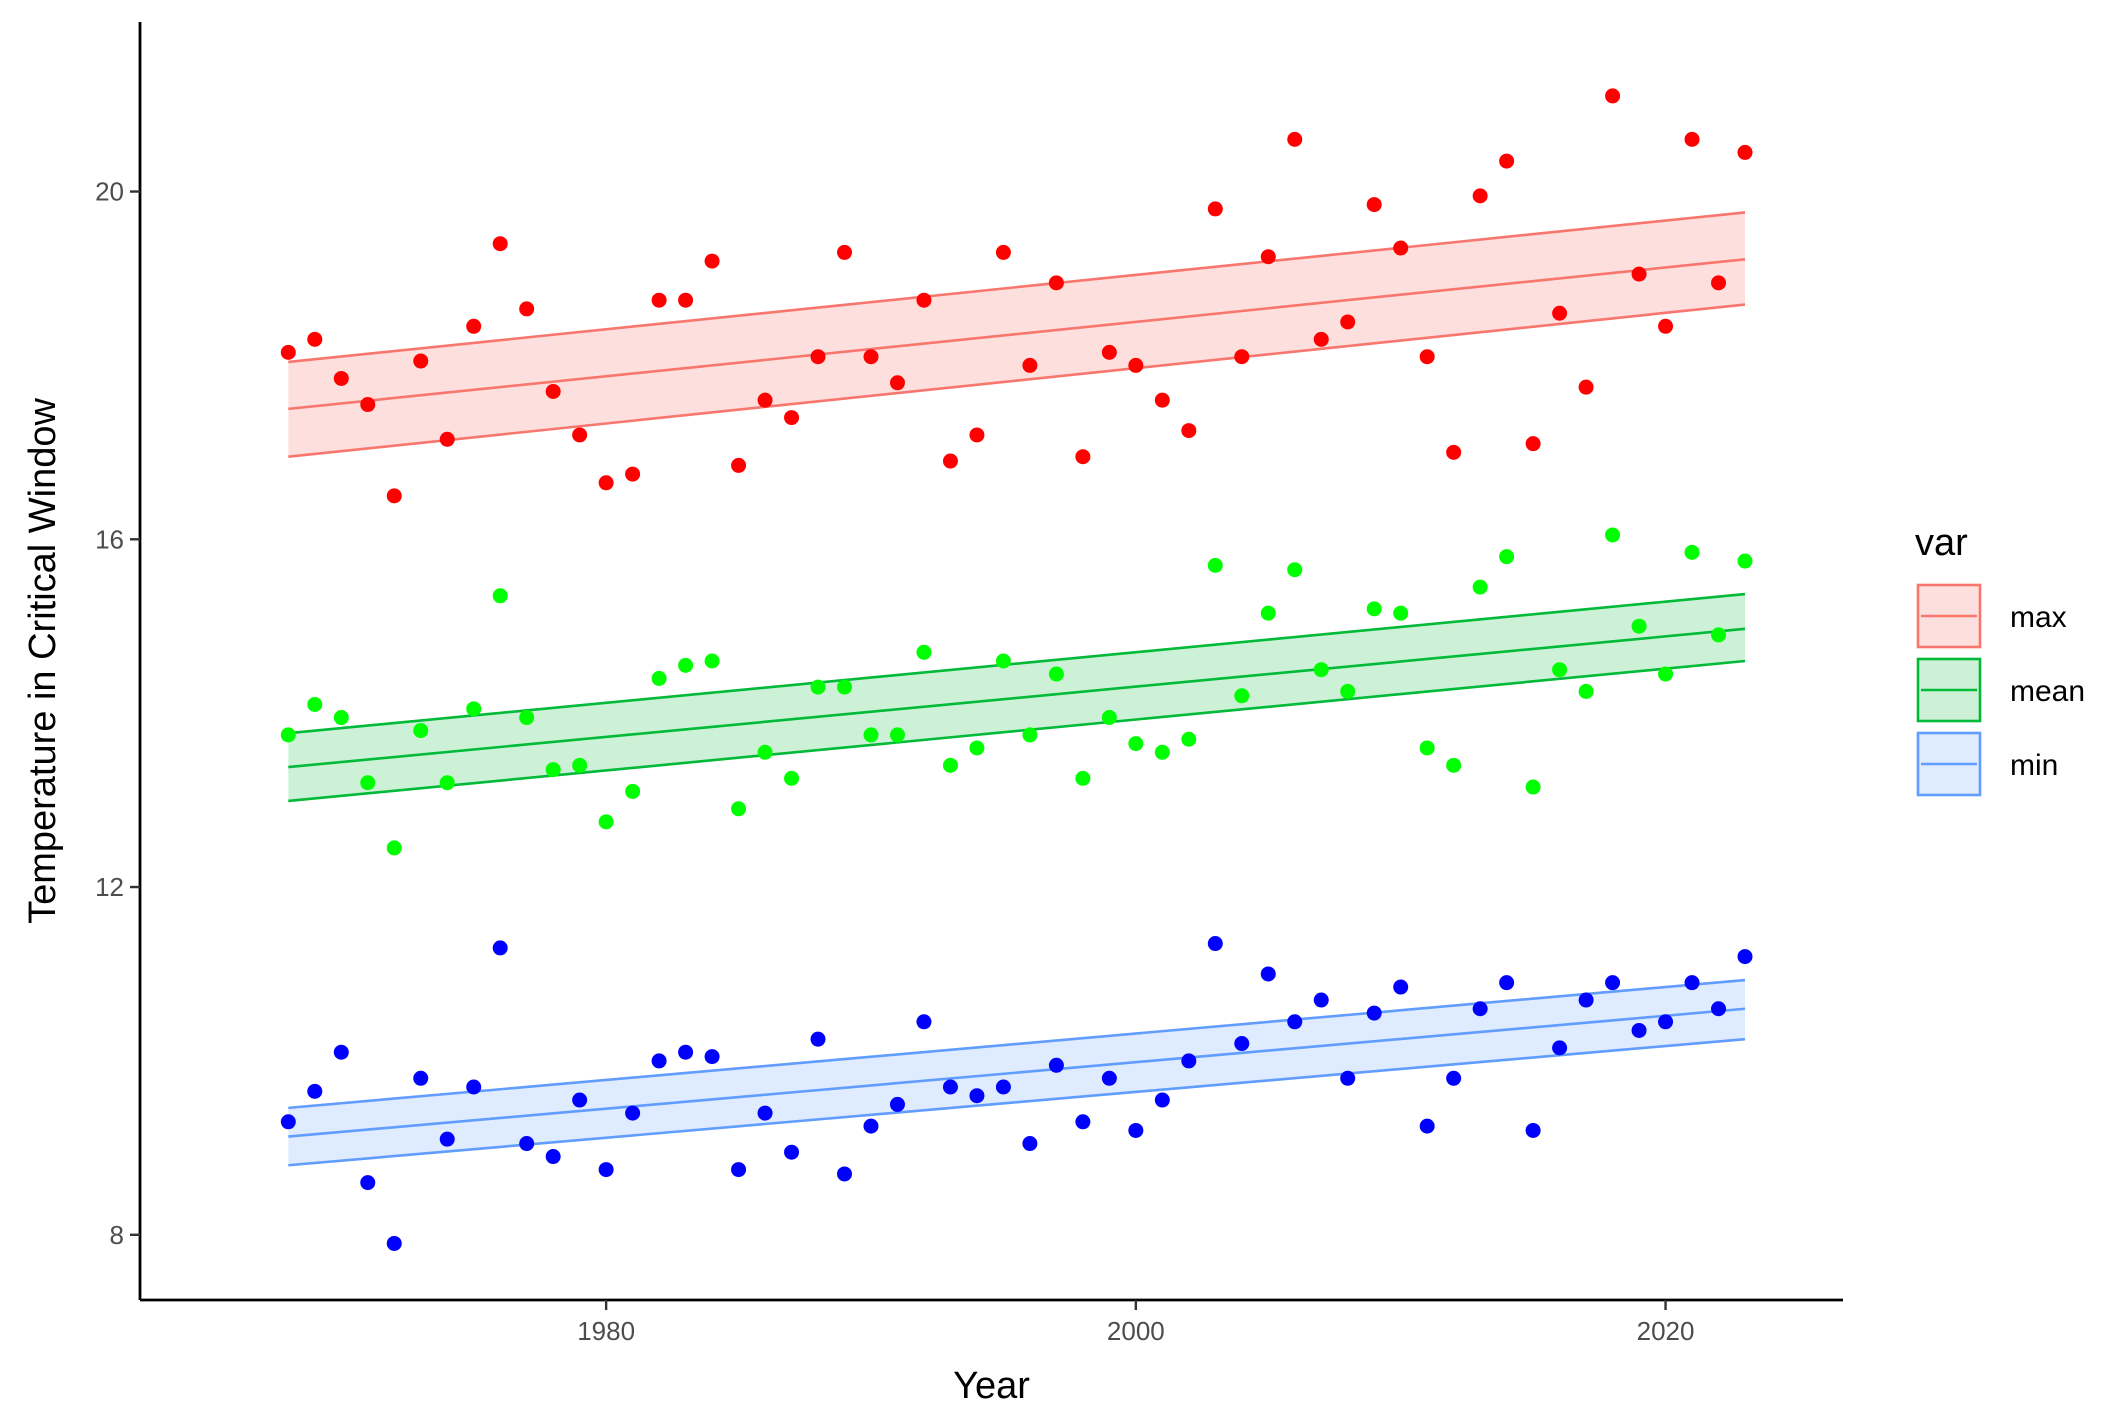  What do you see at coordinates (2047, 691) in the screenshot?
I see `legend-label-mean: mean` at bounding box center [2047, 691].